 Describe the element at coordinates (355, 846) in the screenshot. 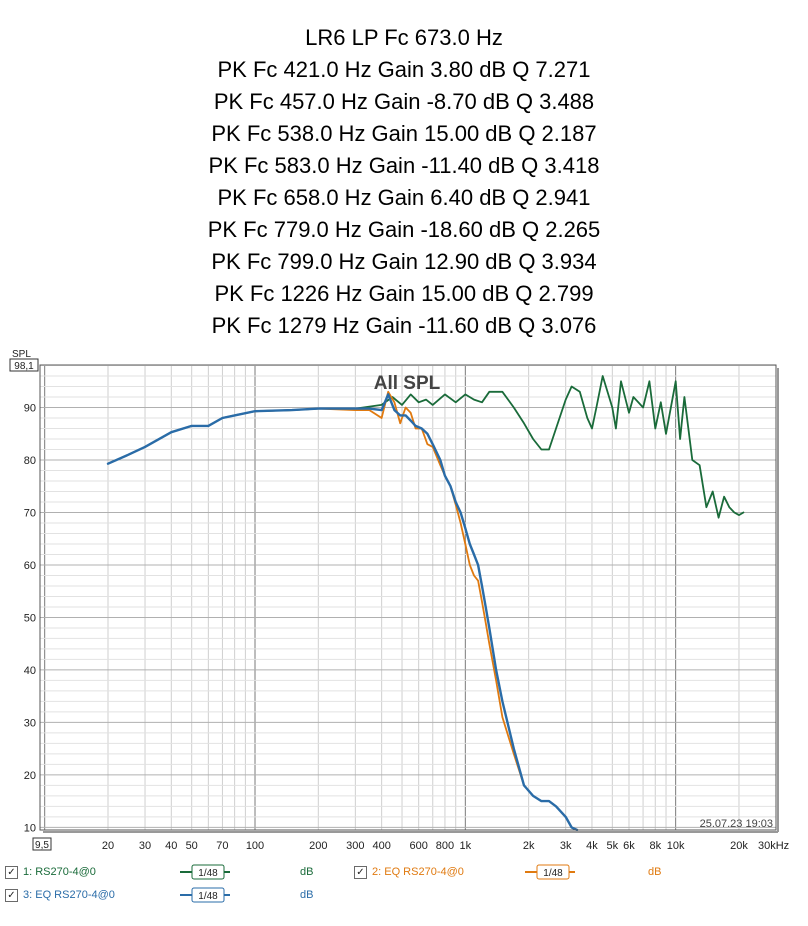

I see `x-tick-label: 300` at that location.